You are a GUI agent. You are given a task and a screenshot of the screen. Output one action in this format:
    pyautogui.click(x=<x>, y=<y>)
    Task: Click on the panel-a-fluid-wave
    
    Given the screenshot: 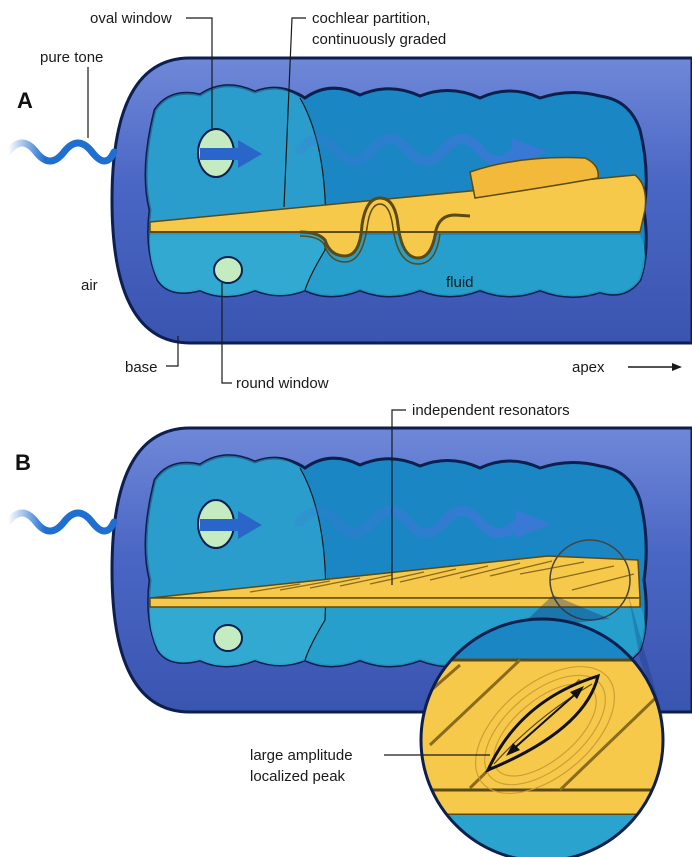 What is the action you would take?
    pyautogui.click(x=408, y=150)
    